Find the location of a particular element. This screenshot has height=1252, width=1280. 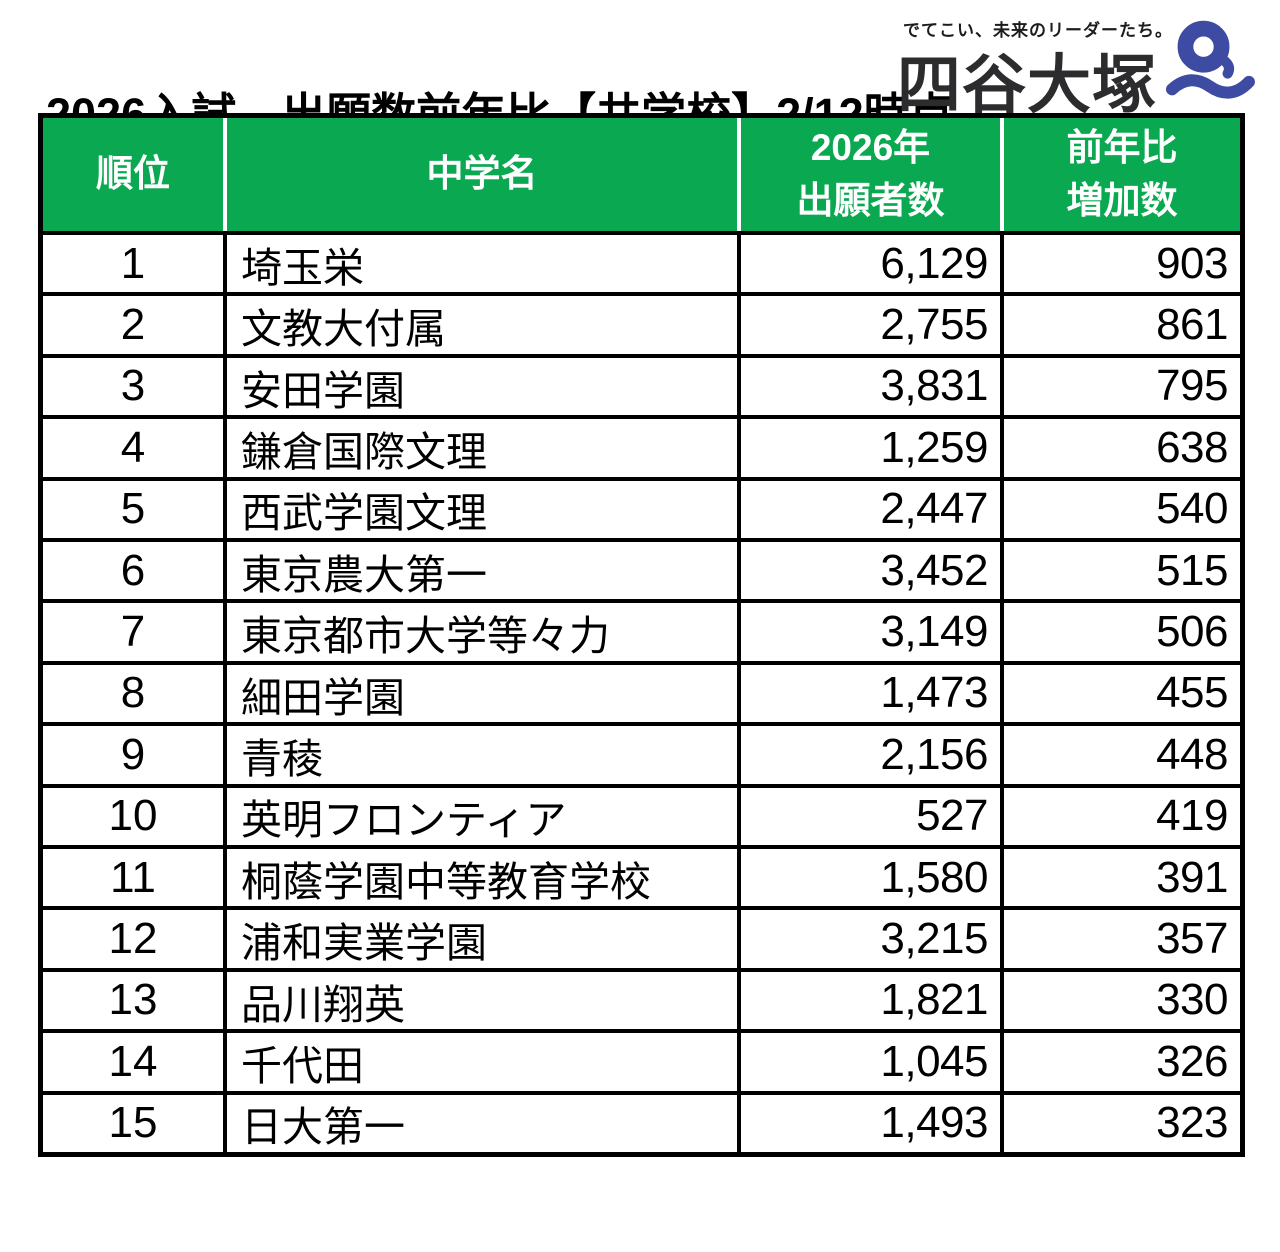

school-cell: 千代田 is located at coordinates (482, 1062).